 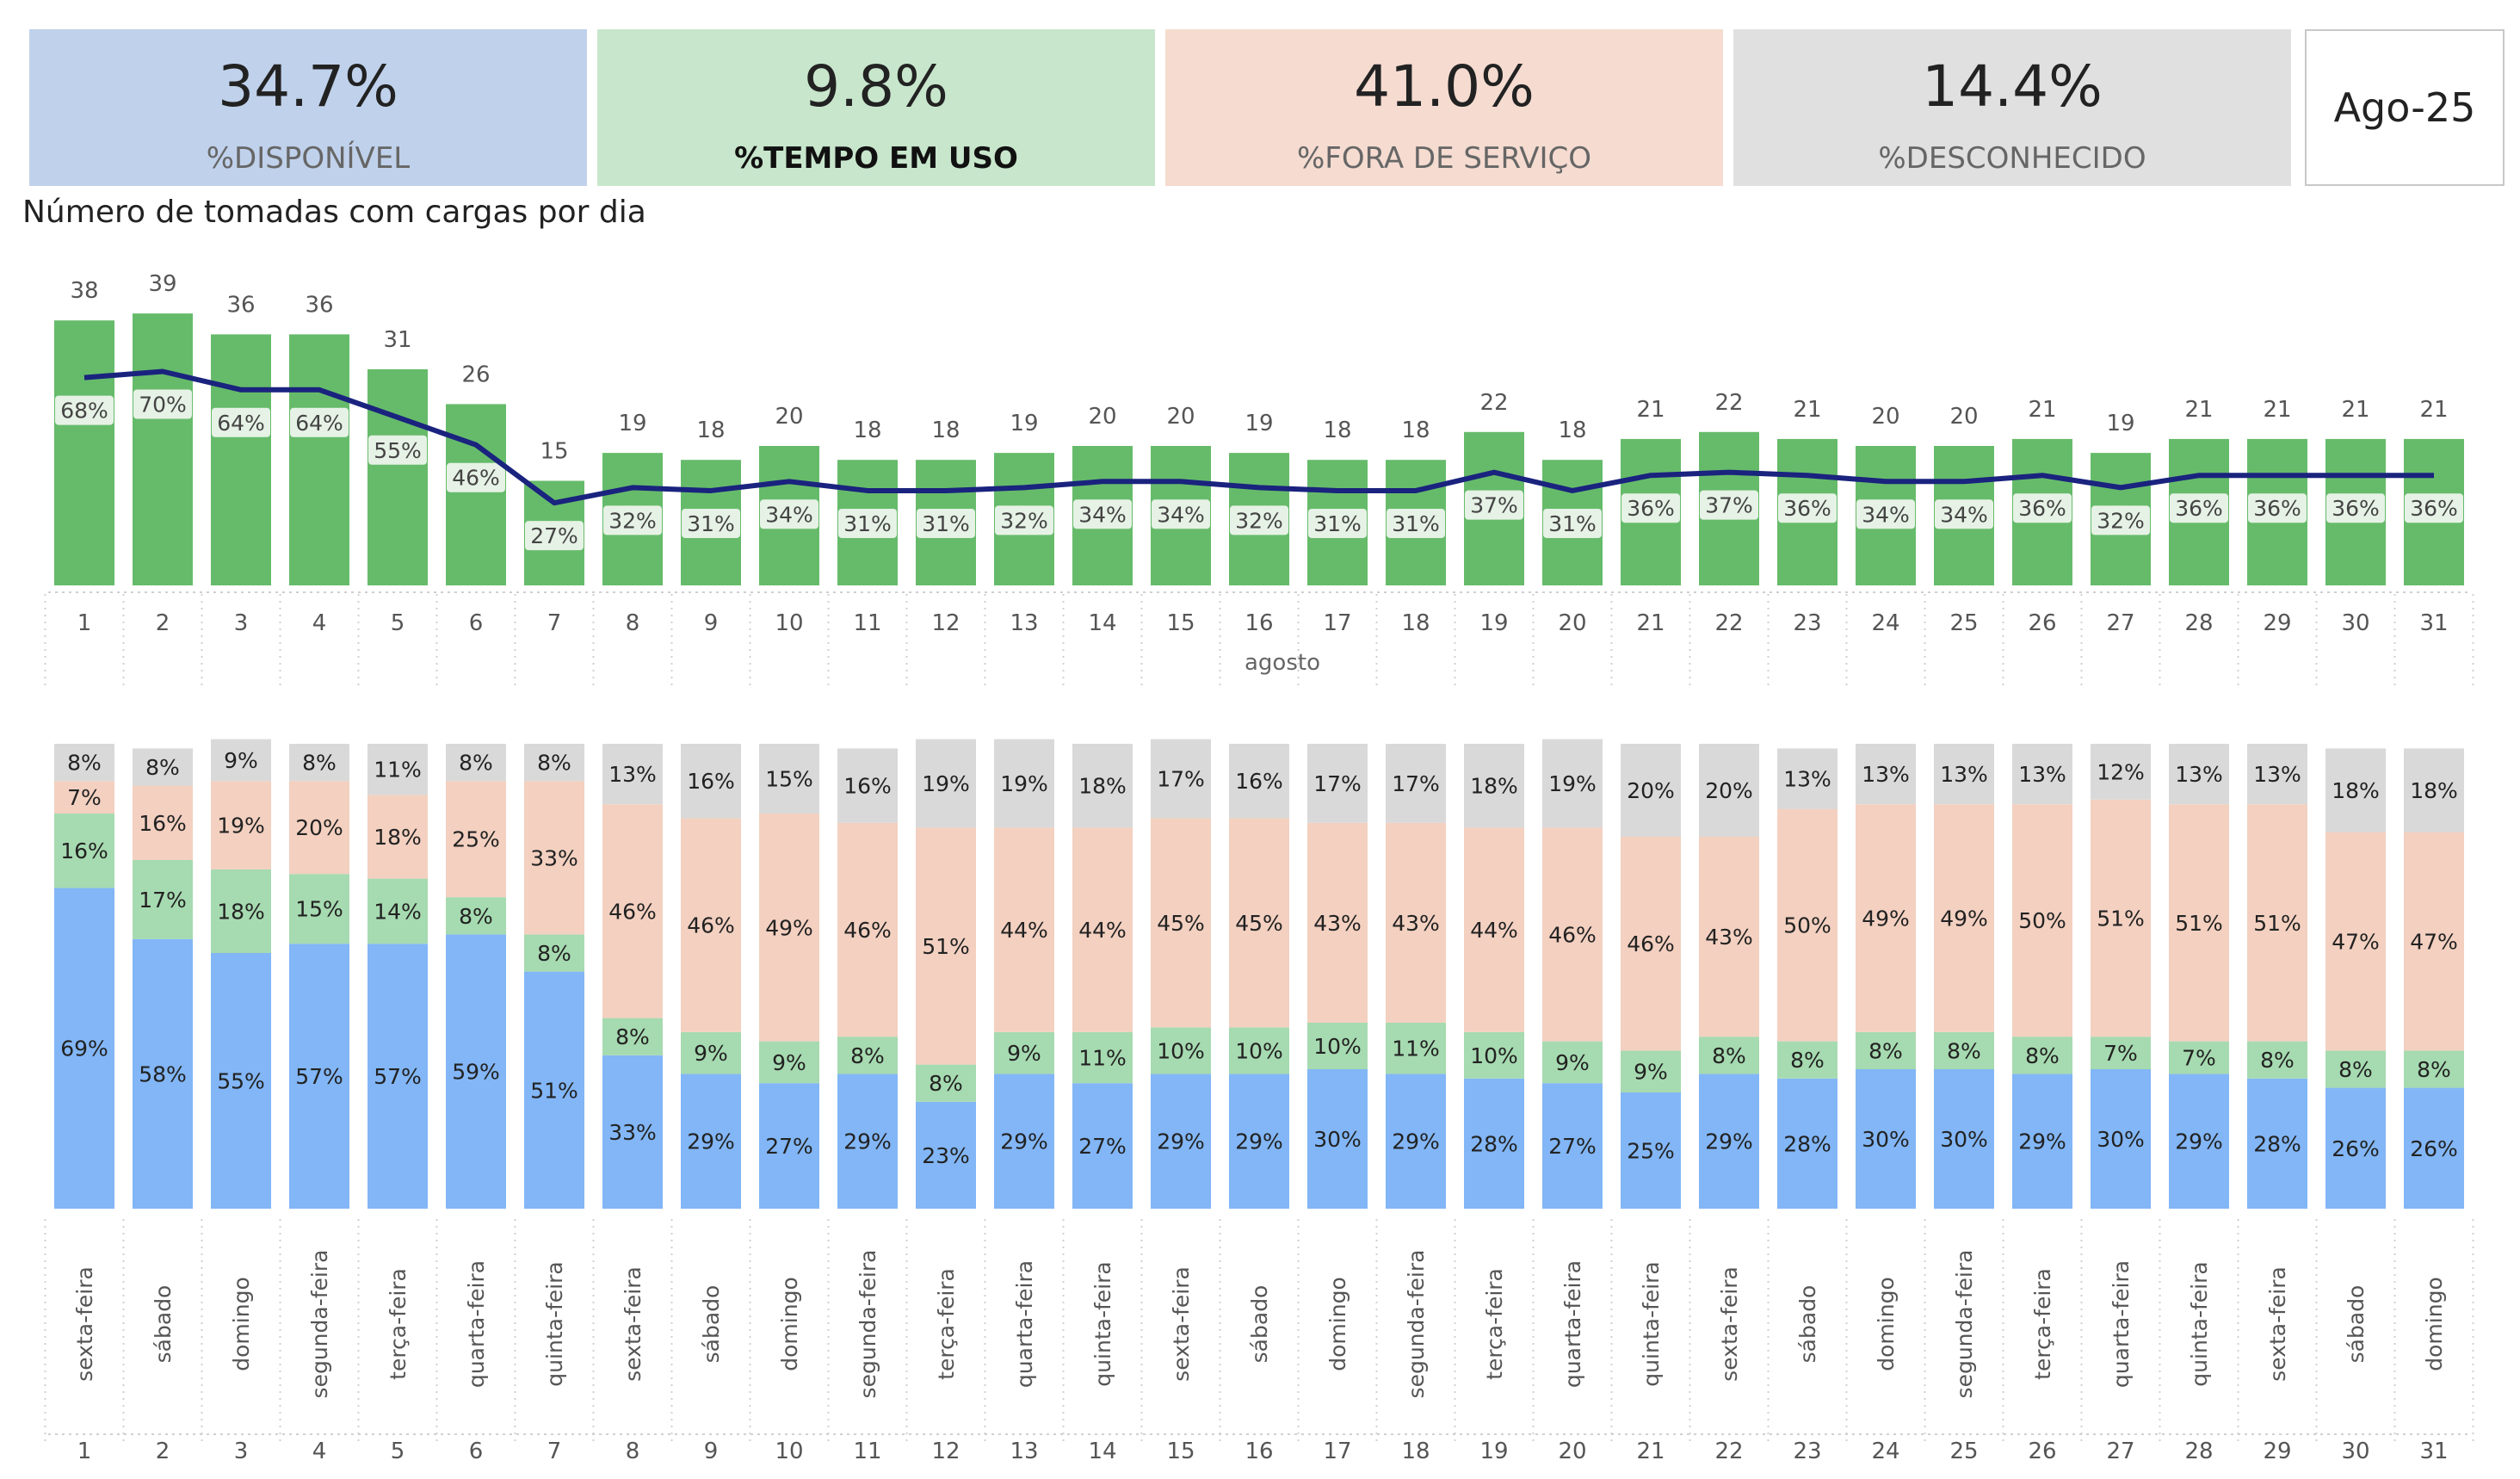 What do you see at coordinates (2277, 623) in the screenshot?
I see `x-tick-label: 29` at bounding box center [2277, 623].